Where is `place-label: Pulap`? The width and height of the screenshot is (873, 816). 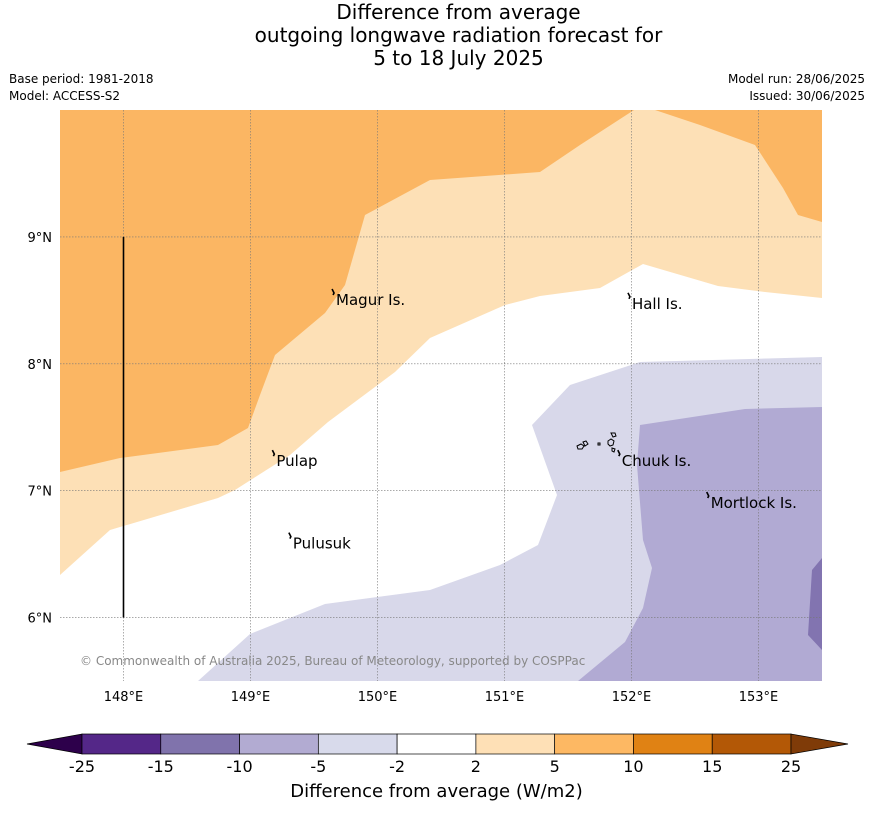 place-label: Pulap is located at coordinates (296, 461).